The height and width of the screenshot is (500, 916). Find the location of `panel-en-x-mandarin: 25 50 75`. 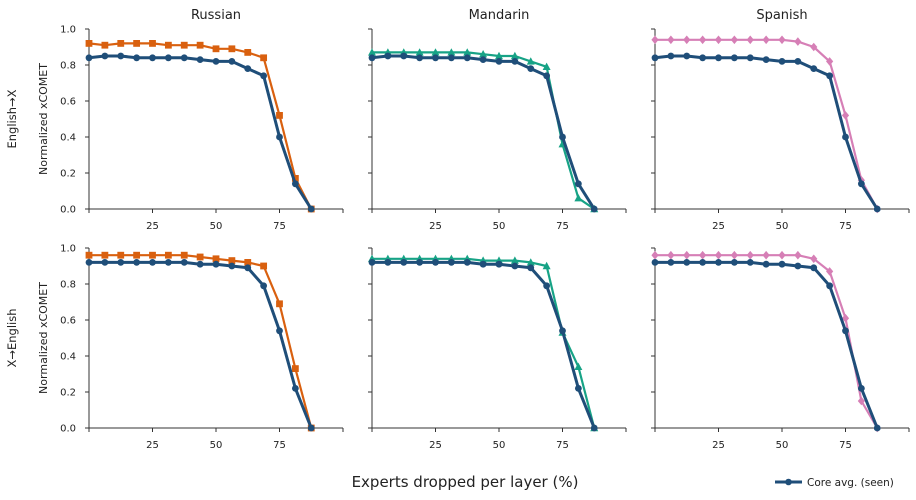

panel-en-x-mandarin: 25 50 75 is located at coordinates (497, 130).